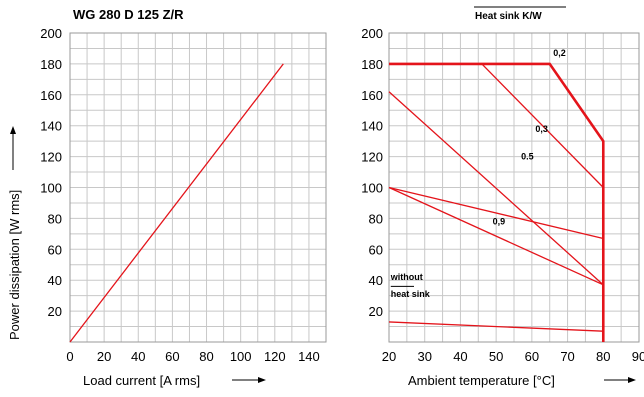 The width and height of the screenshot is (644, 397). Describe the element at coordinates (128, 14) in the screenshot. I see `chart-title: WG 280 D 125 Z/R` at that location.